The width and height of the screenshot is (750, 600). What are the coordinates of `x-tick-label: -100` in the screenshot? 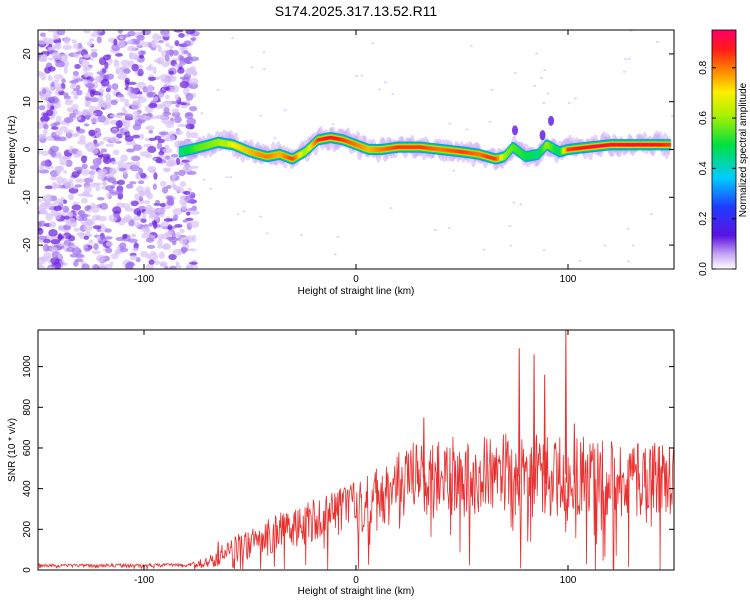 It's located at (144, 580).